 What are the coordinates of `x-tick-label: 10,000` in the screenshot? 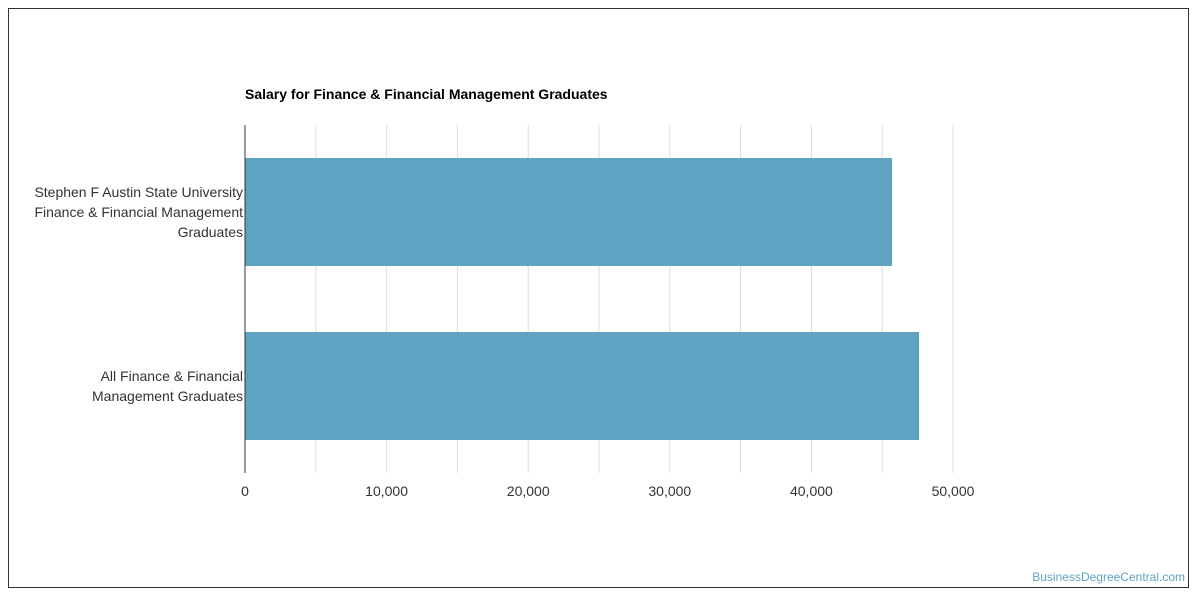 It's located at (386, 491).